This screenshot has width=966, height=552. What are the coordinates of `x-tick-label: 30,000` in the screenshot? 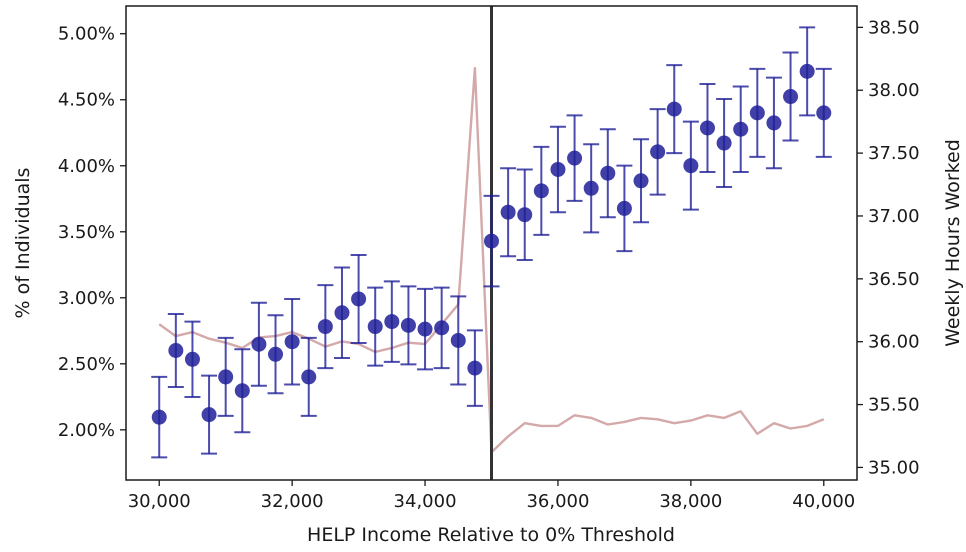 It's located at (159, 501).